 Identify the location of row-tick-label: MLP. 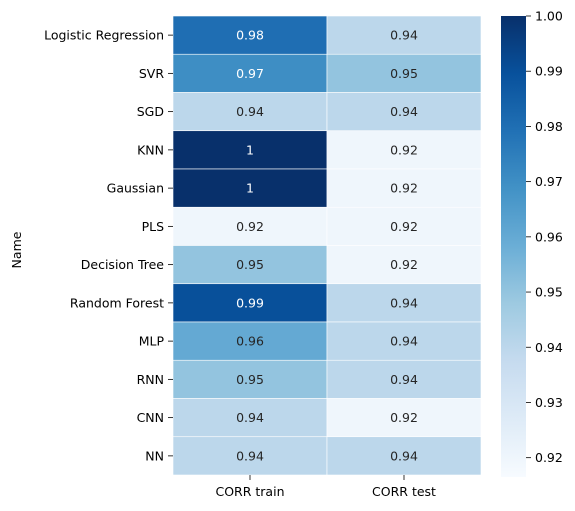
(152, 341).